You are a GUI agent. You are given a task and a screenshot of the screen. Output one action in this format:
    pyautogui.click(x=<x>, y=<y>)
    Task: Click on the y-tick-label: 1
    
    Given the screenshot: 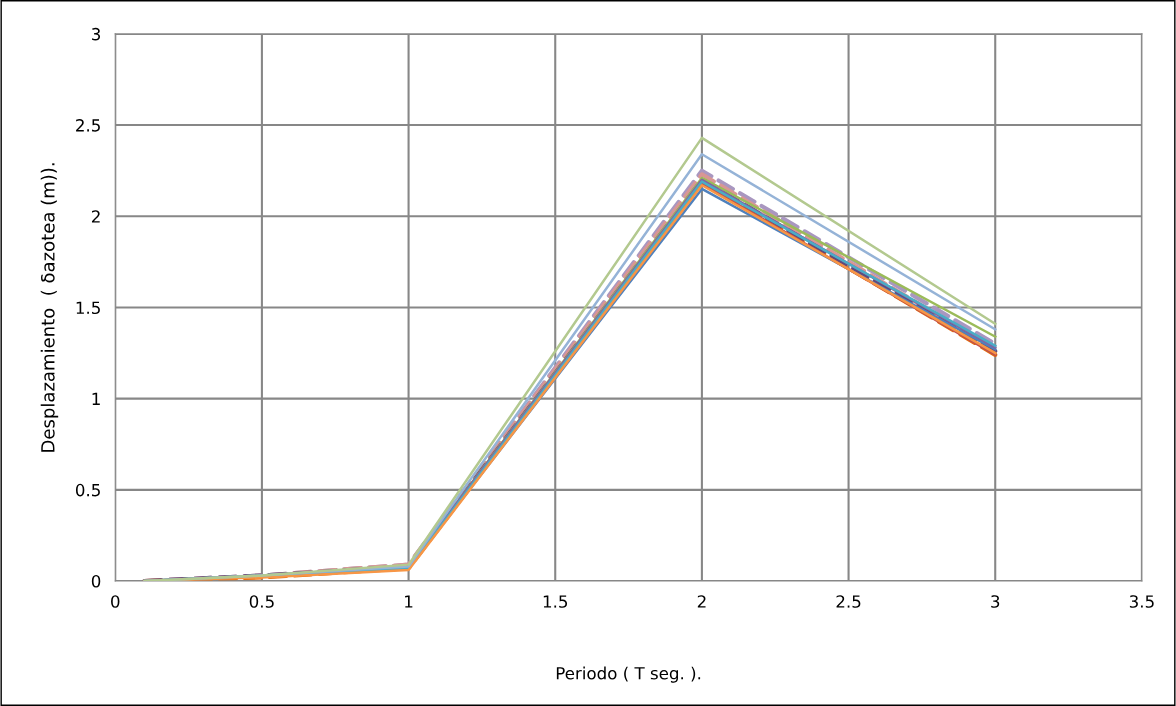 What is the action you would take?
    pyautogui.click(x=96, y=398)
    